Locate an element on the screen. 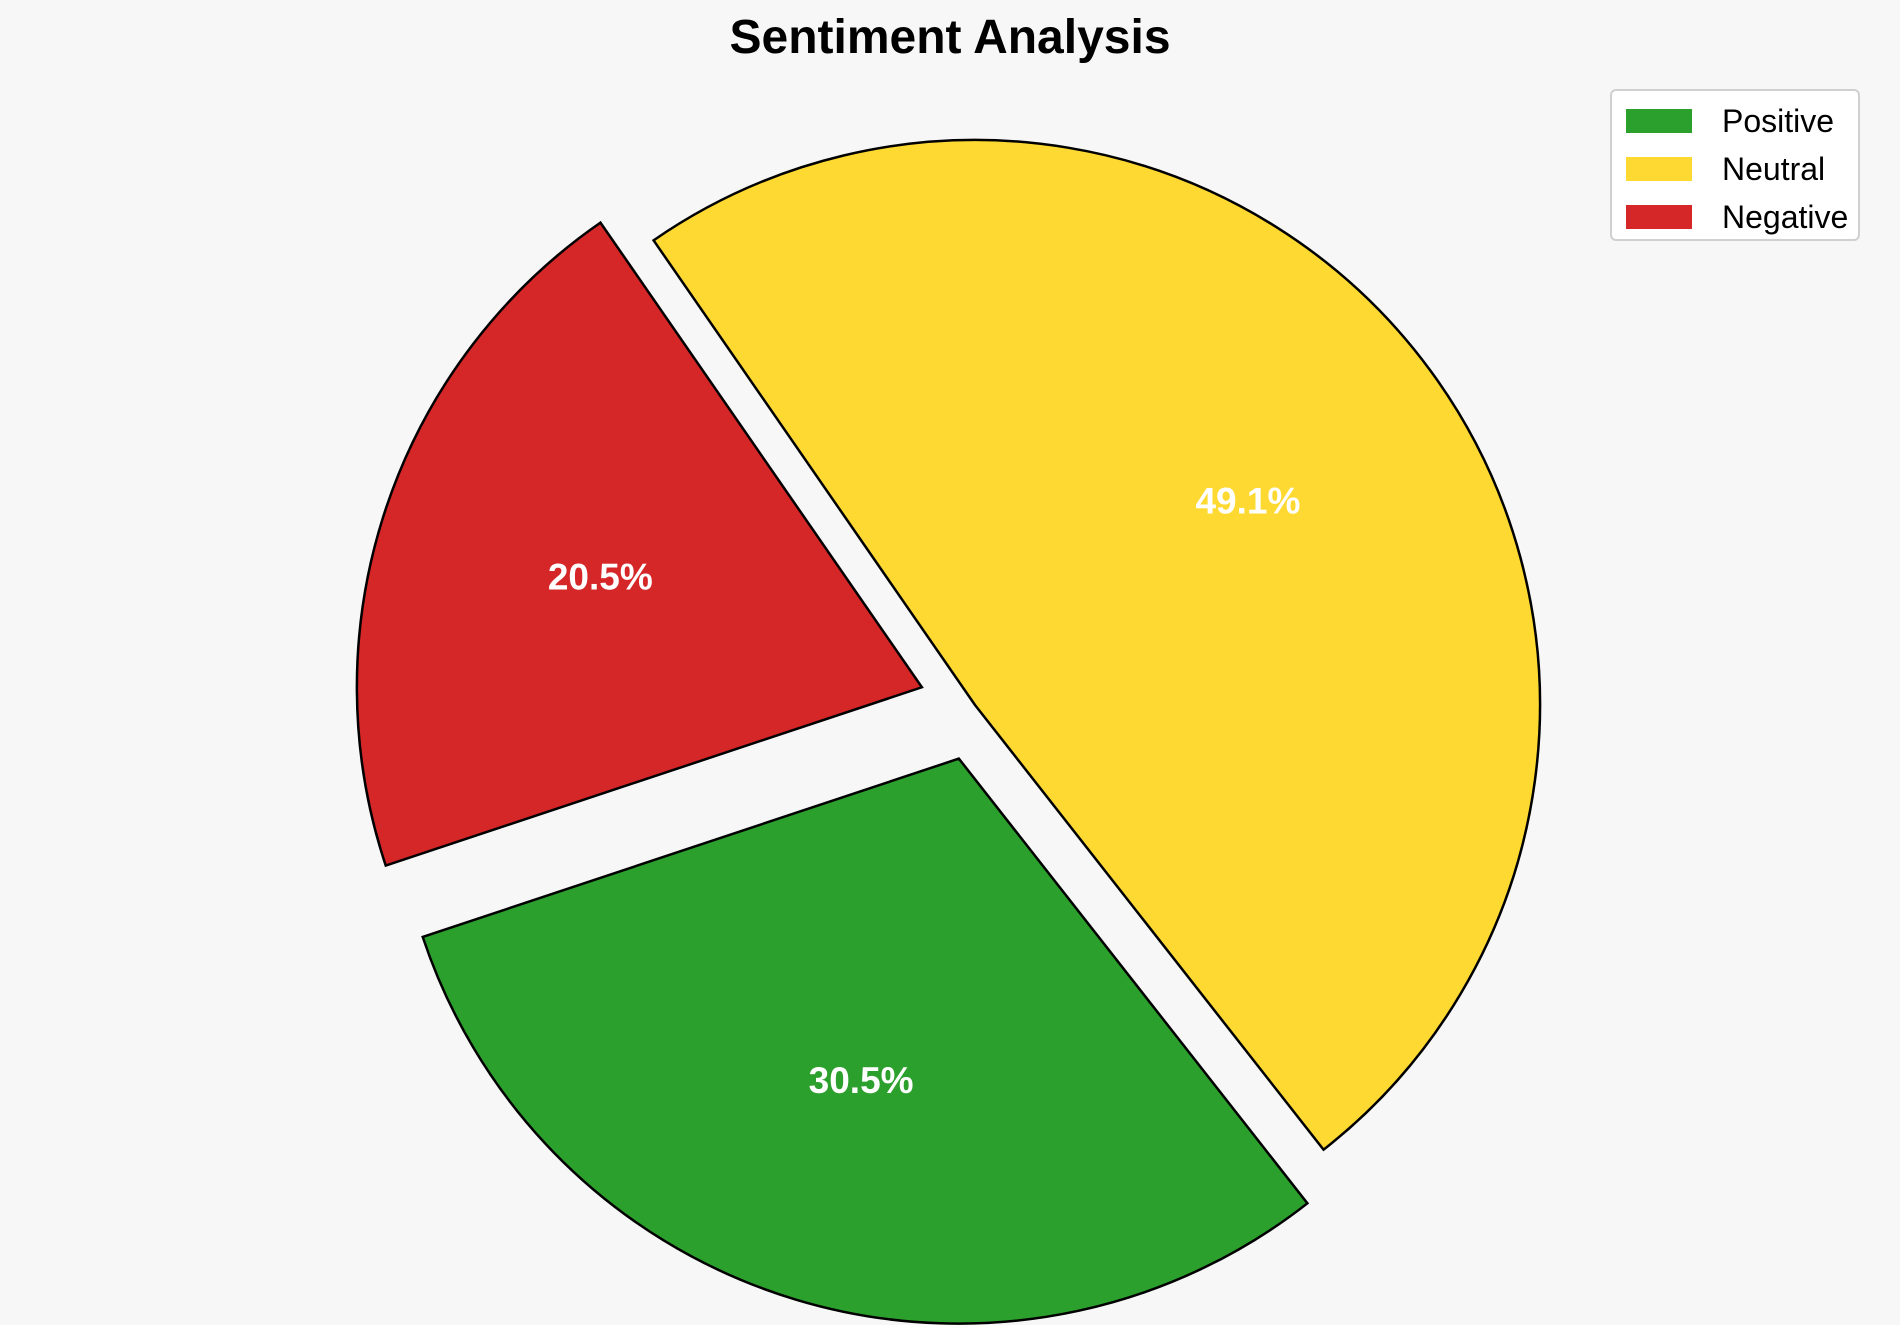 The width and height of the screenshot is (1900, 1325). pie-label-positive: 30.5% is located at coordinates (861, 1080).